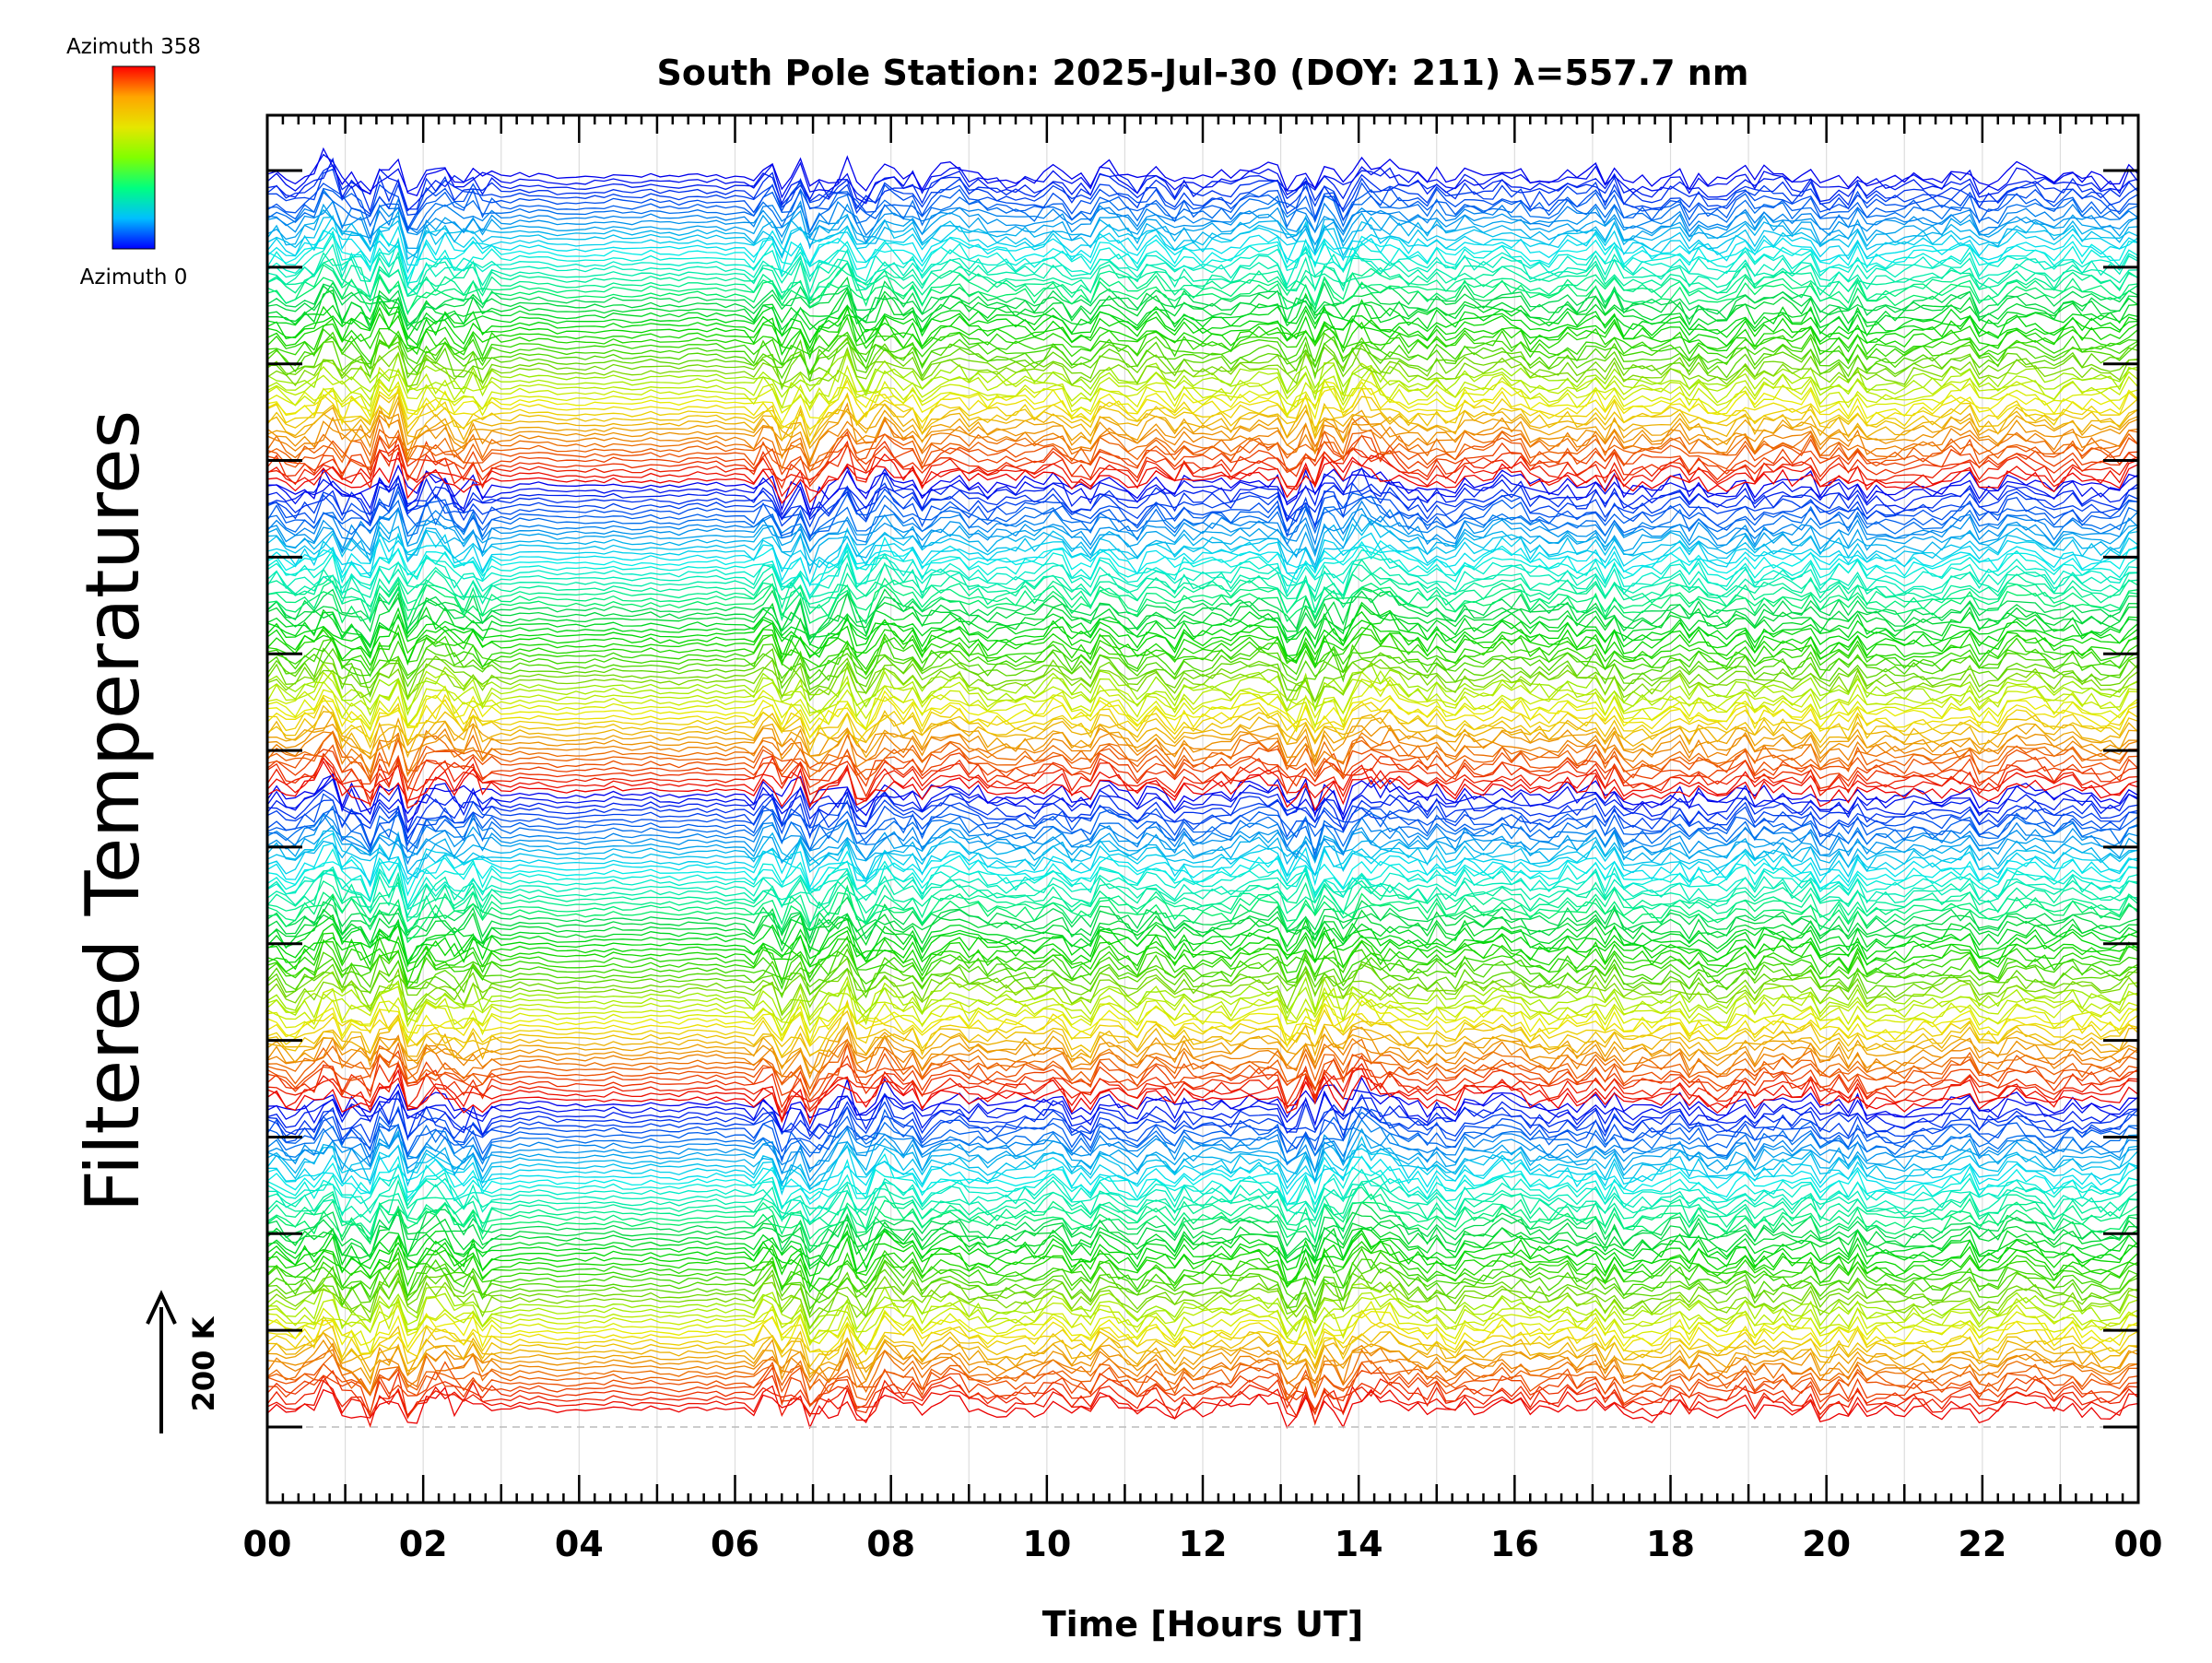  Describe the element at coordinates (183, 1361) in the screenshot. I see `scale-bar: 200 K` at that location.